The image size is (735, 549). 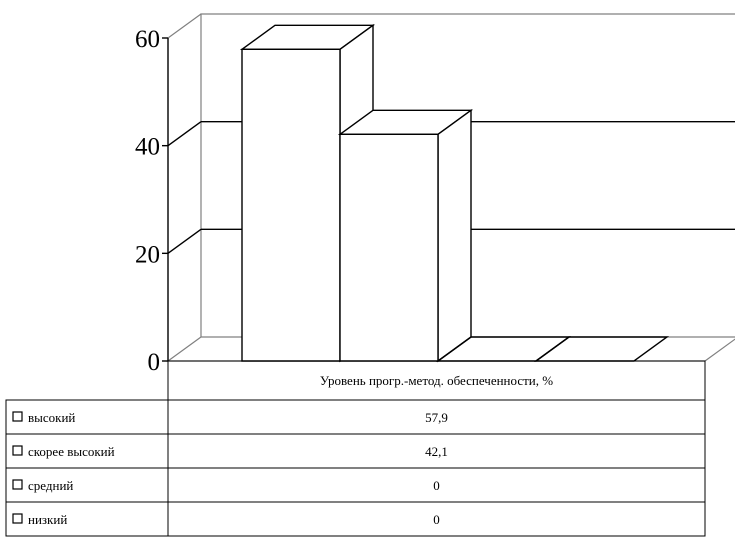 I want to click on table-row: низкий 0, so click(x=355, y=519).